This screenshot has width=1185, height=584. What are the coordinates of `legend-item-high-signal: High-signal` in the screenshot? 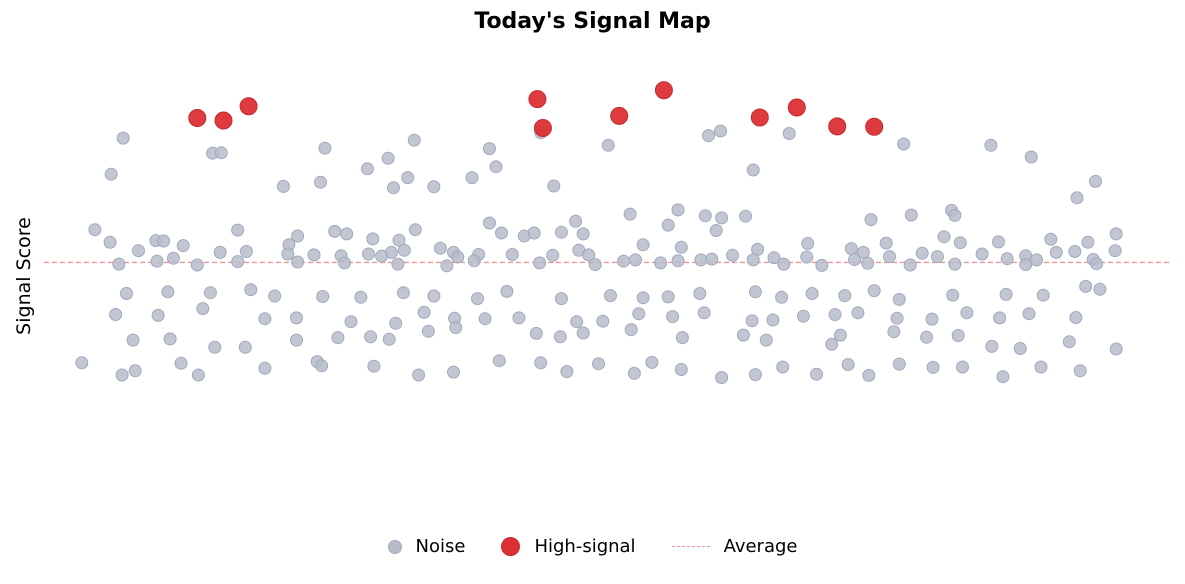 It's located at (568, 546).